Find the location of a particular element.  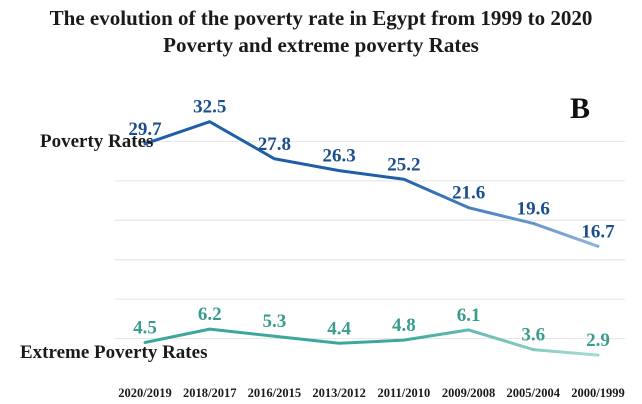

data-label: 21.6 is located at coordinates (468, 193).